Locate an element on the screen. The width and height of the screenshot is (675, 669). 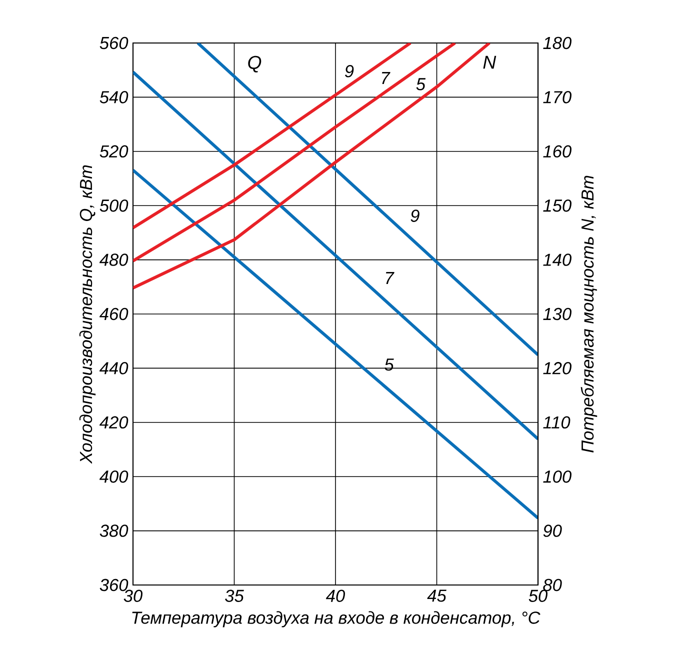
y-tick-label: 480 is located at coordinates (113, 260).